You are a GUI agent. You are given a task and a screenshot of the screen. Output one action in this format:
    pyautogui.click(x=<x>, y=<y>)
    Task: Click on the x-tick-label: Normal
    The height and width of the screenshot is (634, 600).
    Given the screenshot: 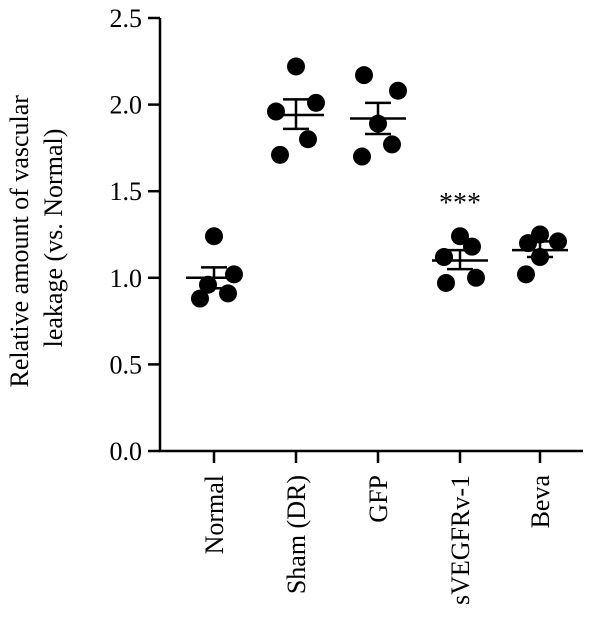 What is the action you would take?
    pyautogui.click(x=214, y=514)
    